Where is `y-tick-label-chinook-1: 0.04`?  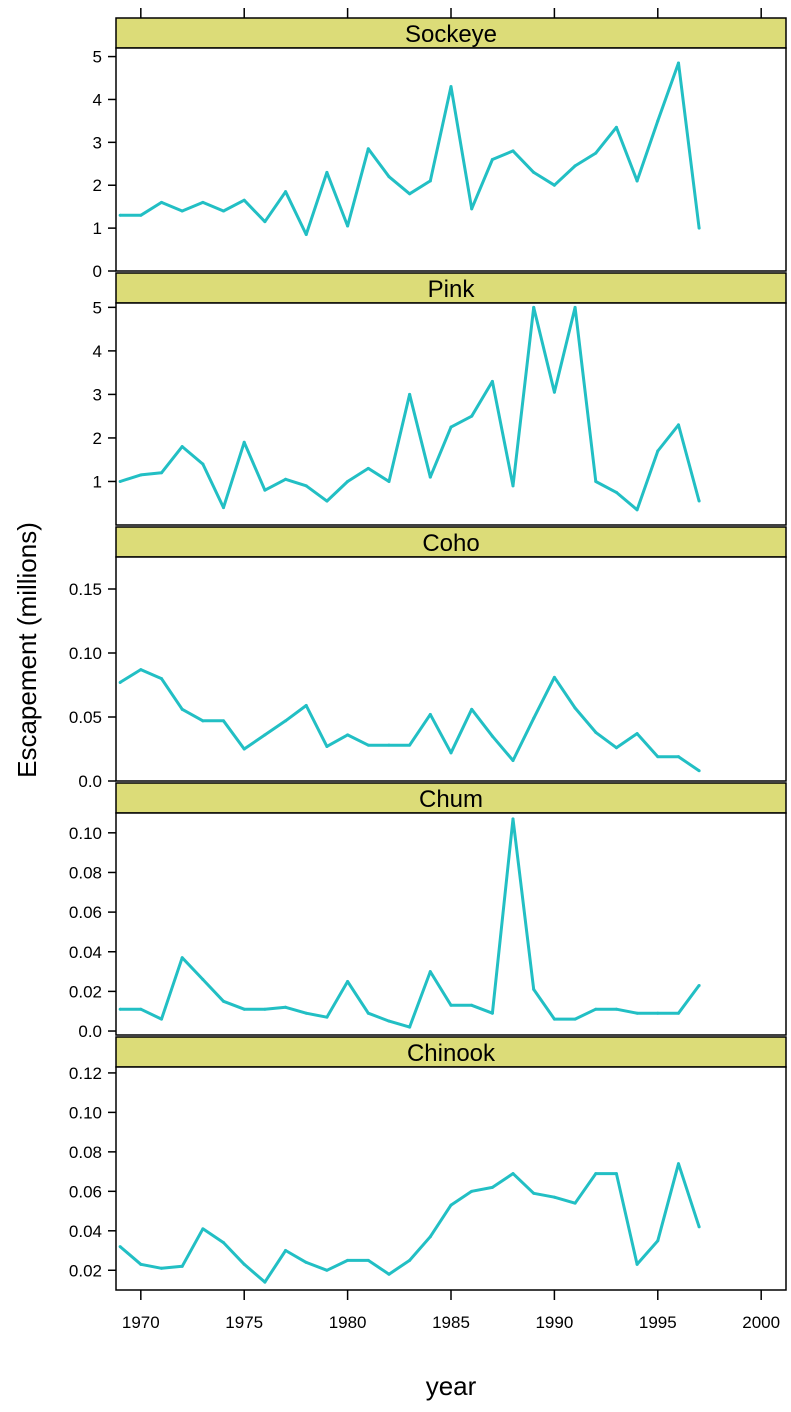 y-tick-label-chinook-1: 0.04 is located at coordinates (85, 1231).